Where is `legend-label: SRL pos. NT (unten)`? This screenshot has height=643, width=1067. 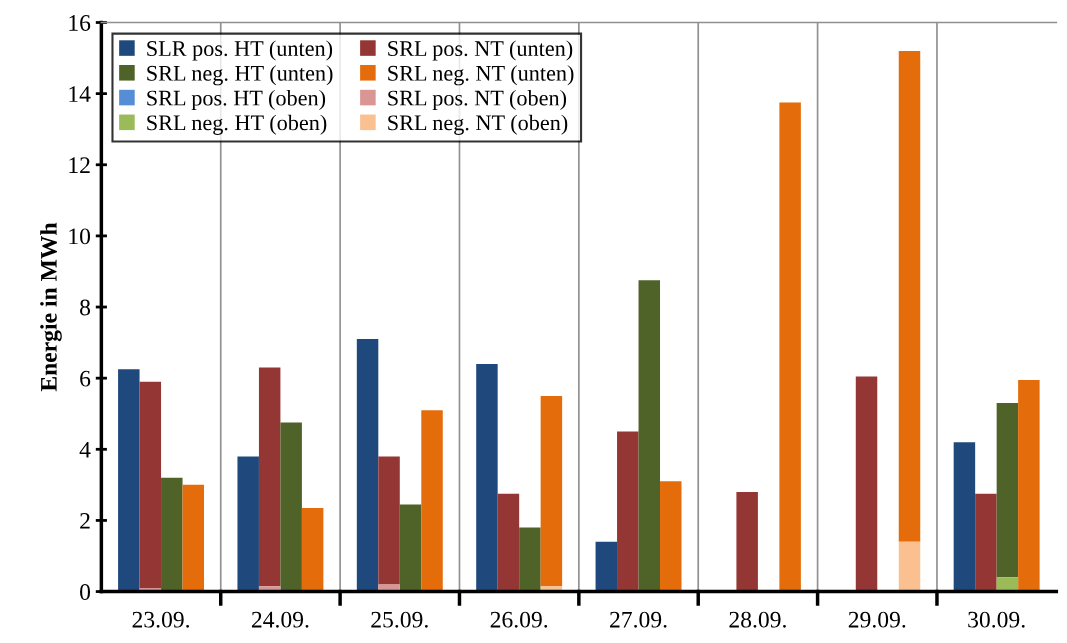
legend-label: SRL pos. NT (unten) is located at coordinates (480, 50).